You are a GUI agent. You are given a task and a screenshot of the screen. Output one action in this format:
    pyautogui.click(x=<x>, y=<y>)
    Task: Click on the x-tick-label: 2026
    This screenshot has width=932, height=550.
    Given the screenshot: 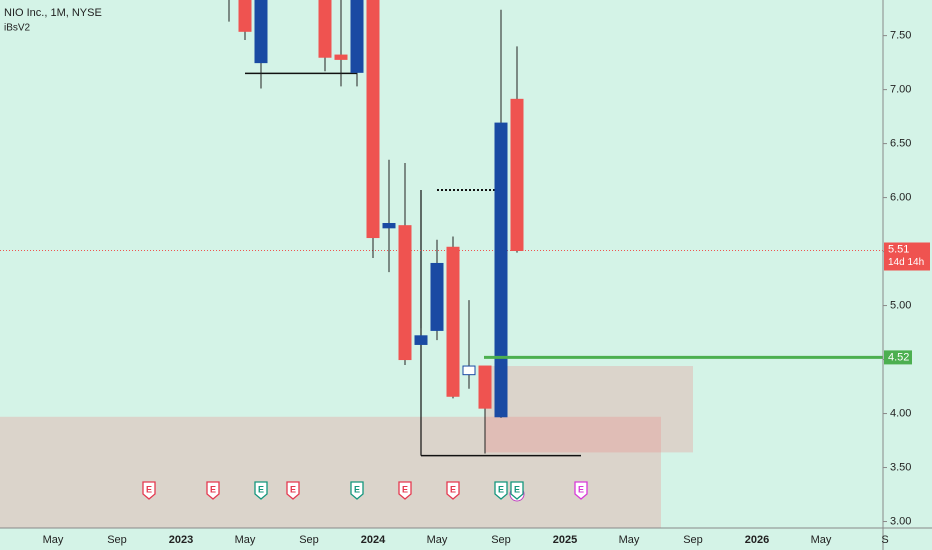 What is the action you would take?
    pyautogui.click(x=757, y=540)
    